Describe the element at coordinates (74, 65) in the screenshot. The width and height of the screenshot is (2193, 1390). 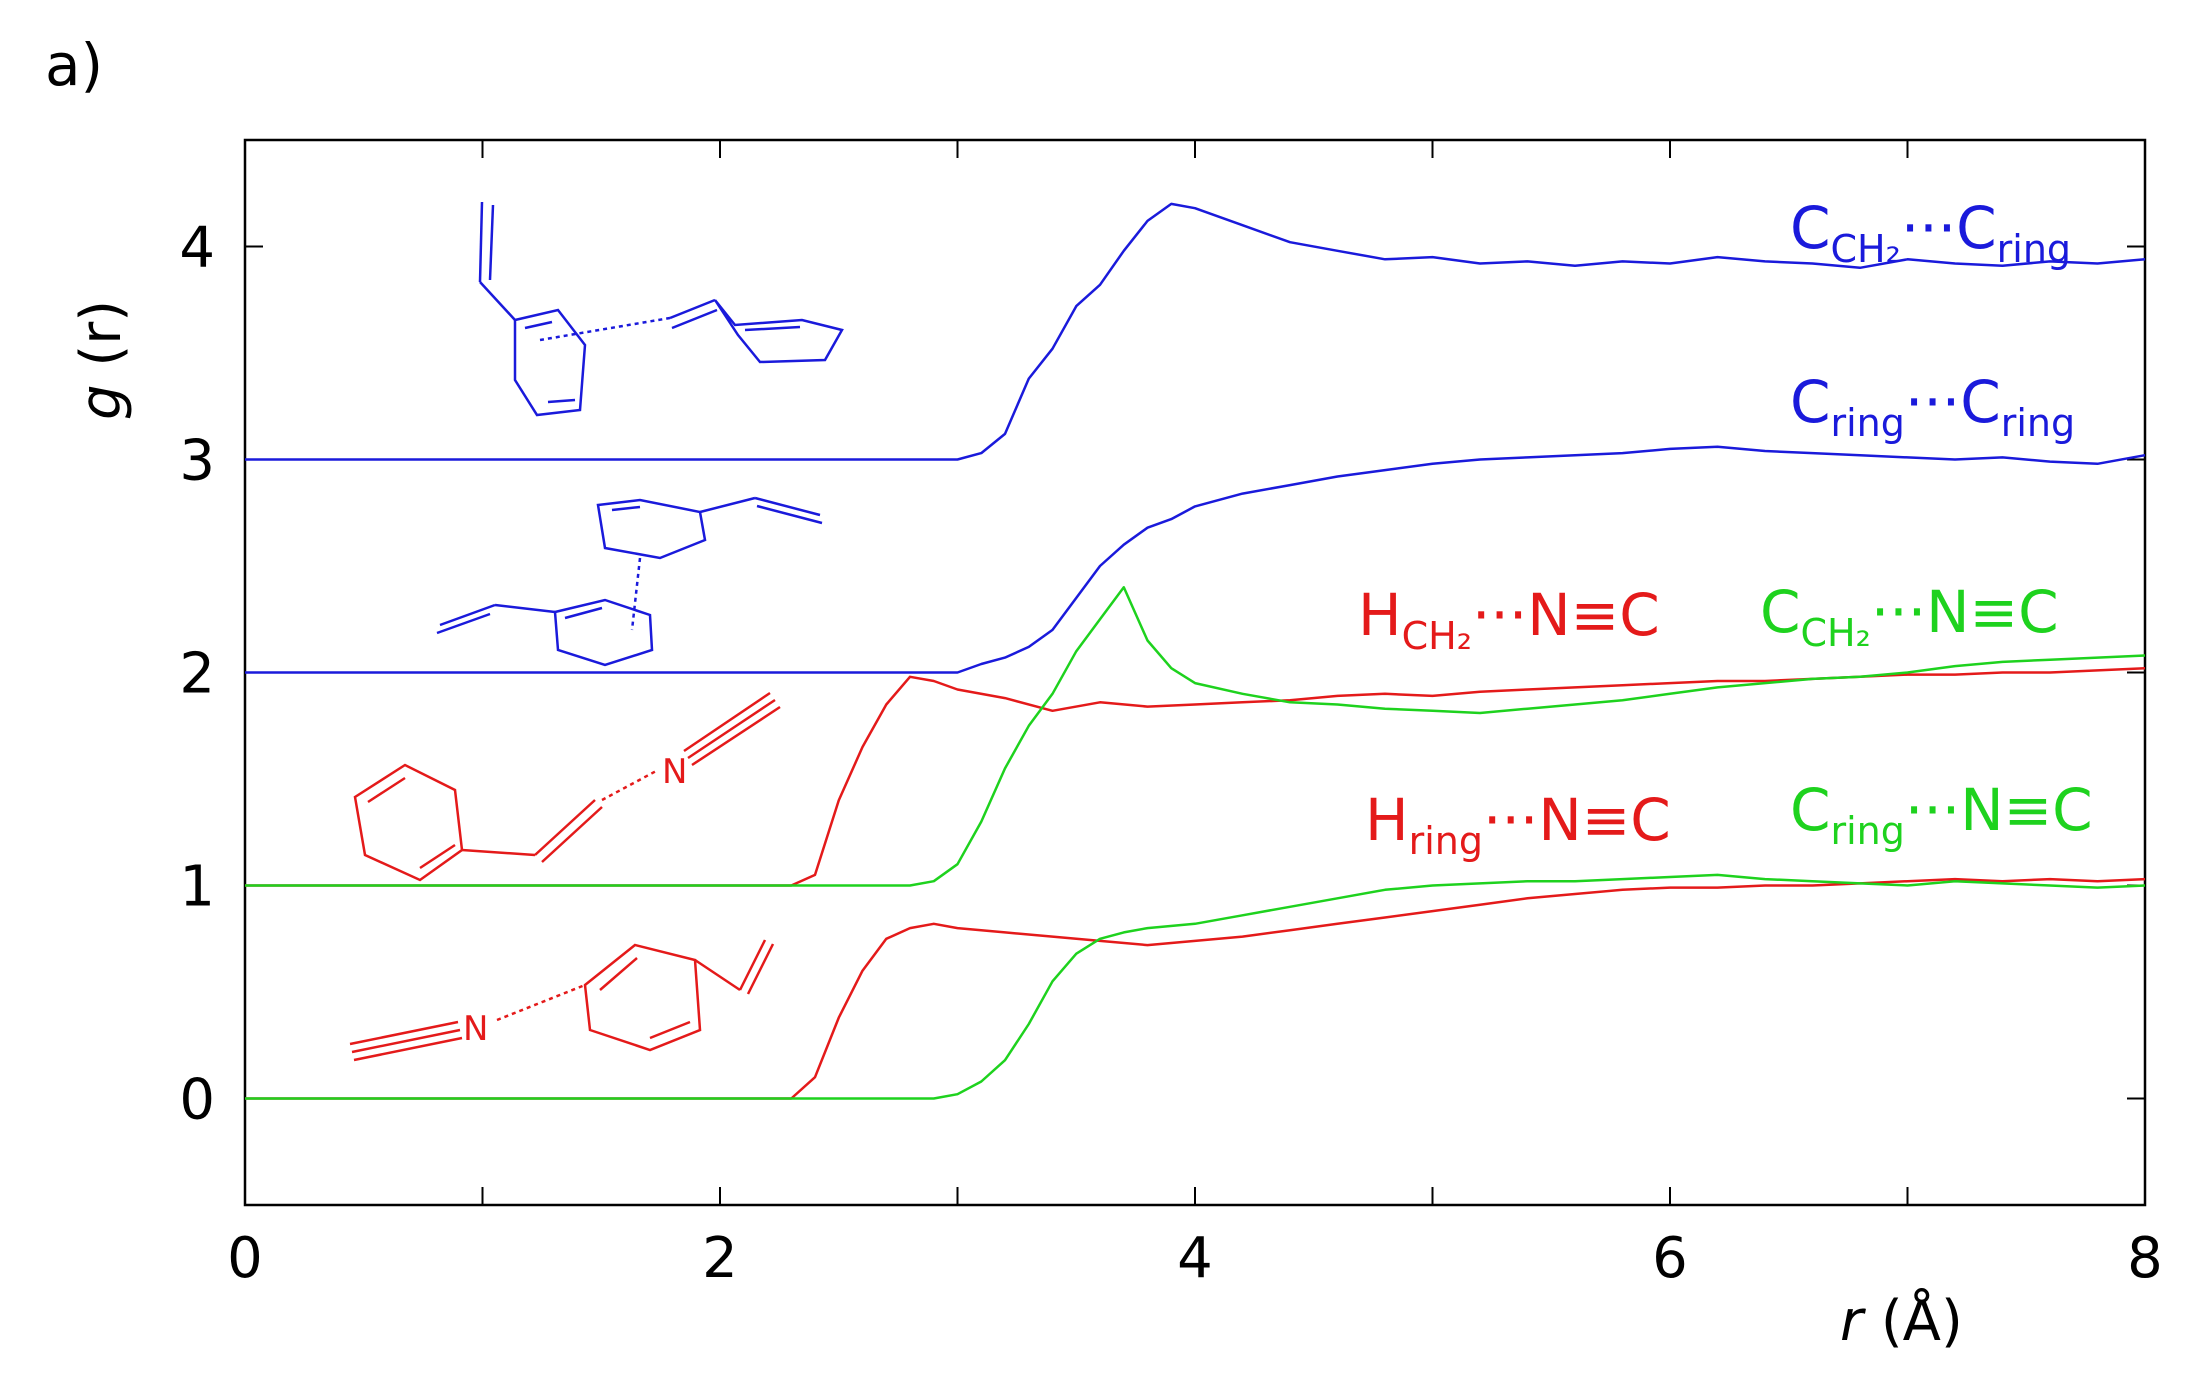
I see `panel-label: a)` at that location.